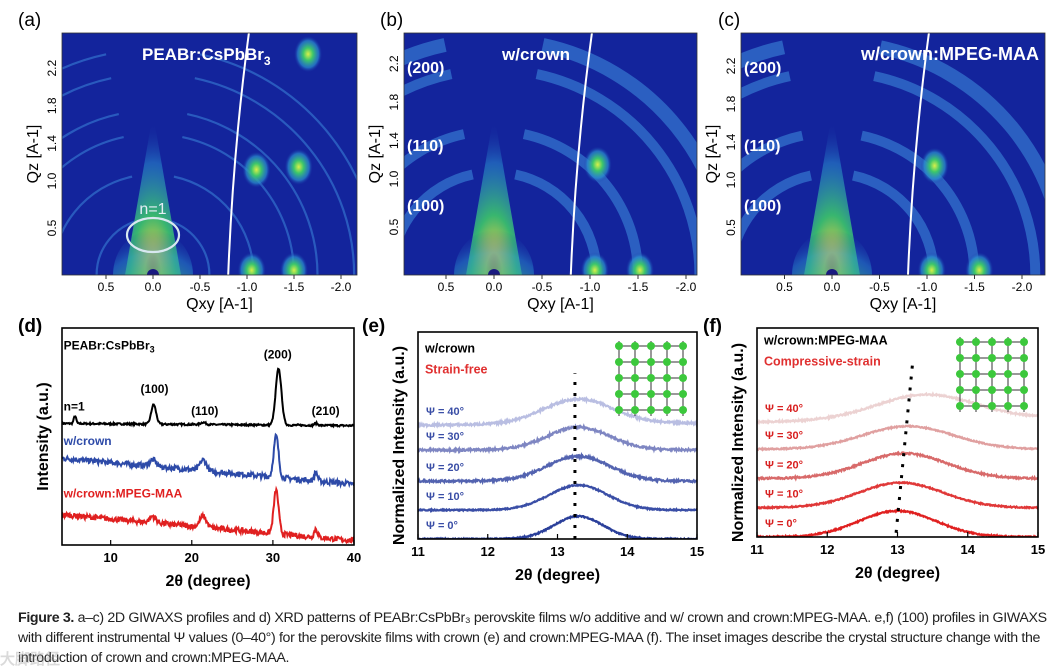 The image size is (1061, 672). Describe the element at coordinates (445, 468) in the screenshot. I see `series-label: Ψ = 20°` at that location.